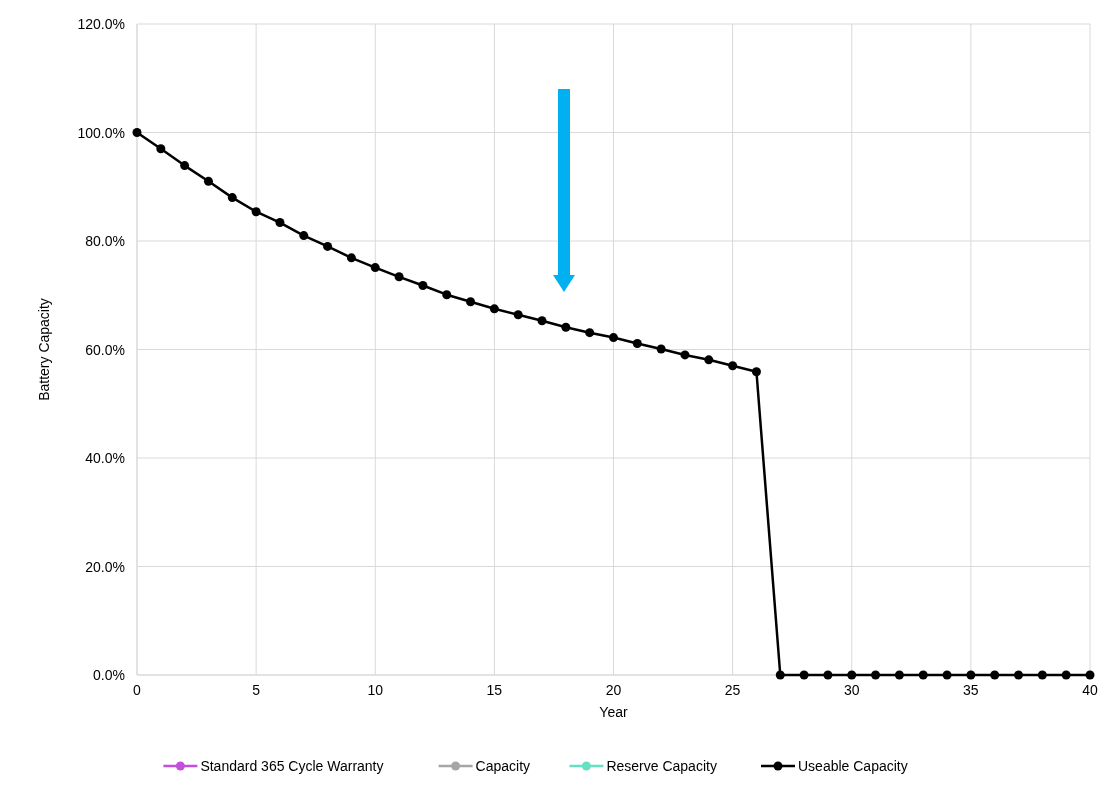  I want to click on x-tick-label: 30, so click(851, 690).